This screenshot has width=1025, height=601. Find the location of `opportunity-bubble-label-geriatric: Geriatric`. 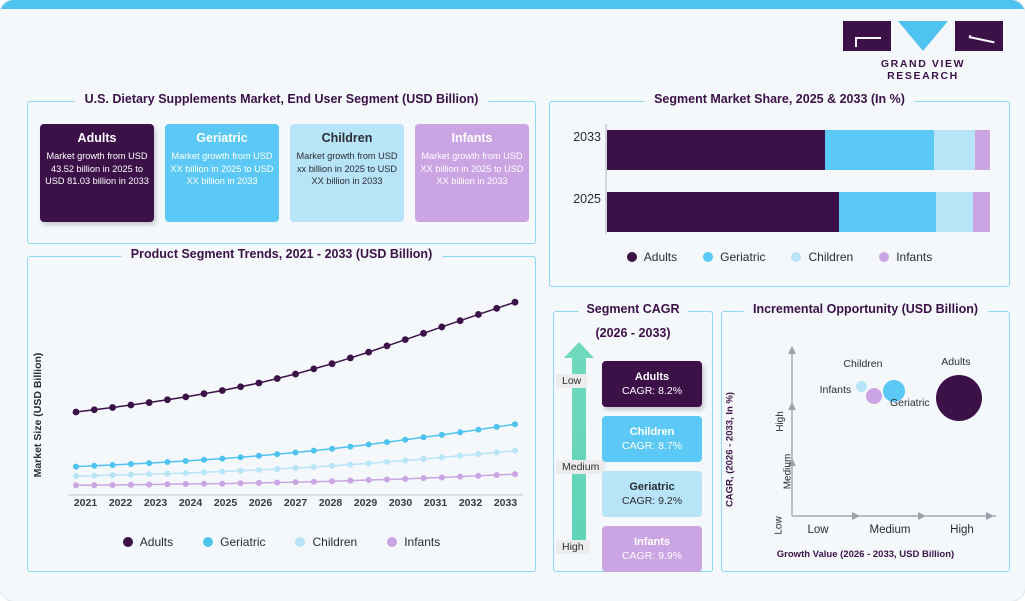

opportunity-bubble-label-geriatric: Geriatric is located at coordinates (910, 403).